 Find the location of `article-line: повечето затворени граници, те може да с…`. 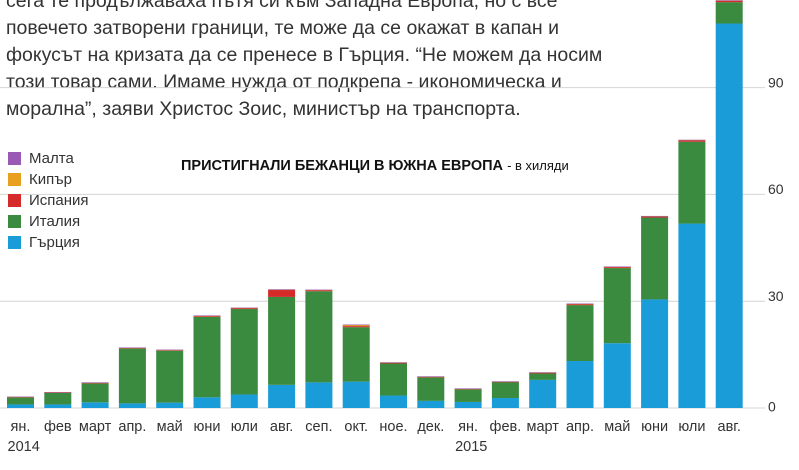

article-line: повечето затворени граници, те може да с… is located at coordinates (282, 28).